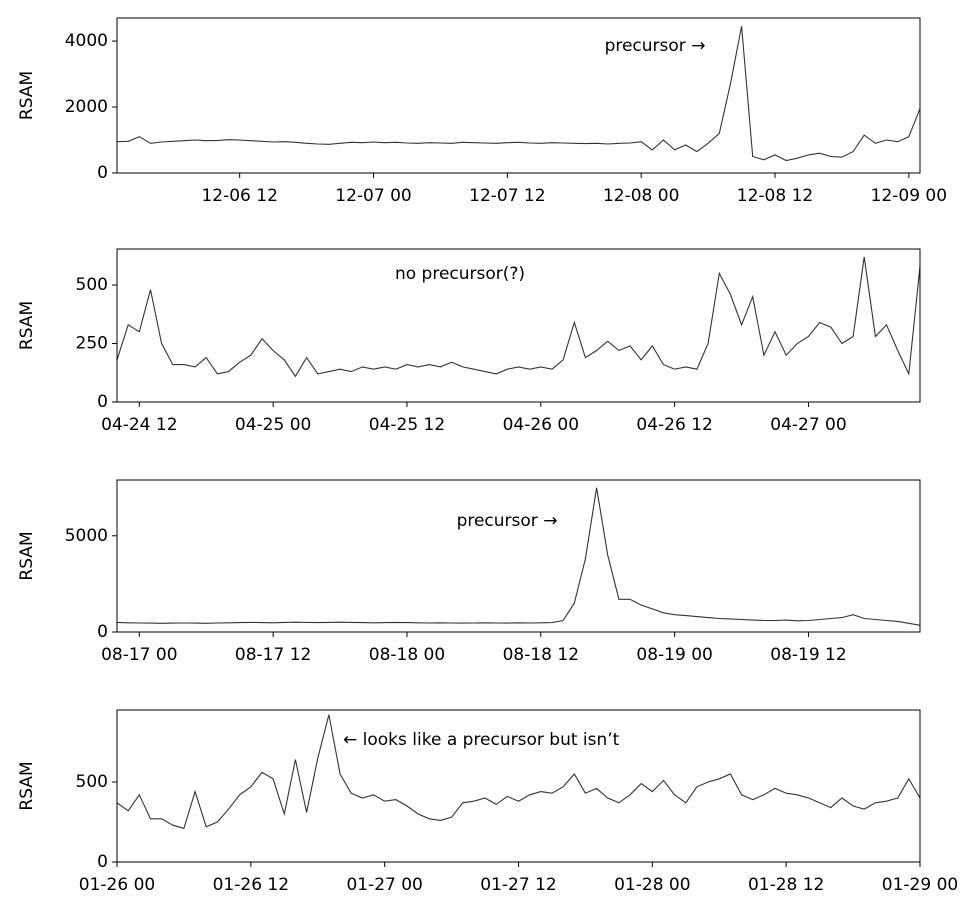  Describe the element at coordinates (407, 425) in the screenshot. I see `x-tick-label: 04-25 12` at that location.